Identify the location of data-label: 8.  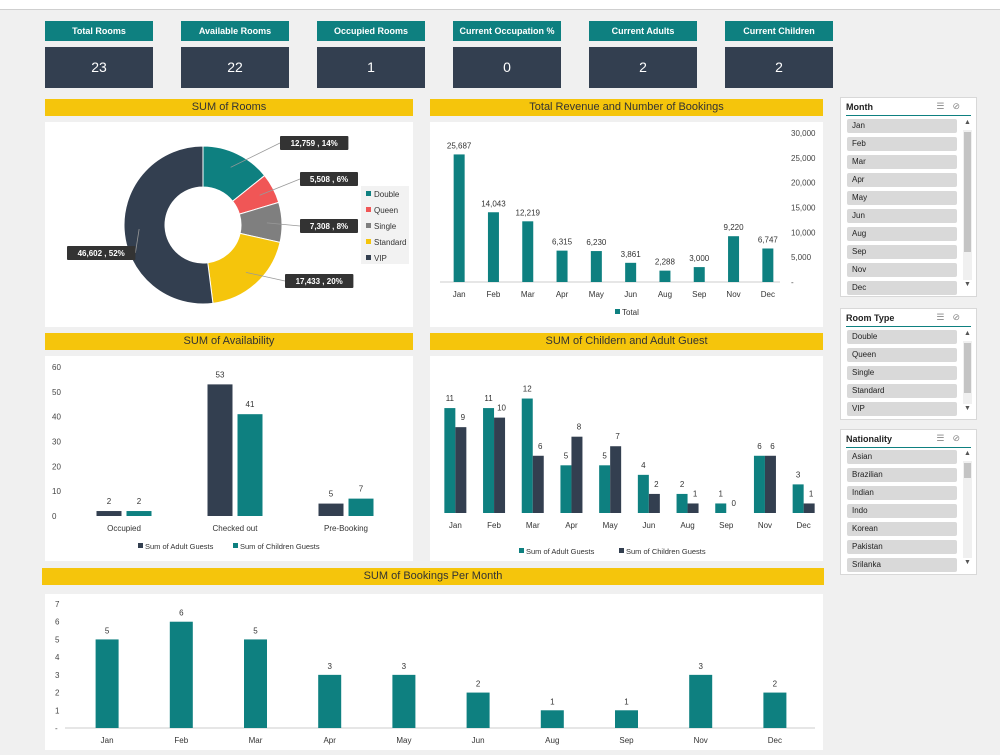
(579, 427).